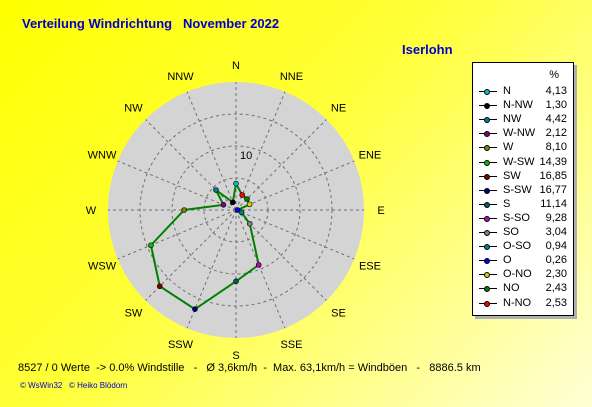 This screenshot has height=407, width=592. Describe the element at coordinates (516, 217) in the screenshot. I see `legend-label: S-SO` at that location.